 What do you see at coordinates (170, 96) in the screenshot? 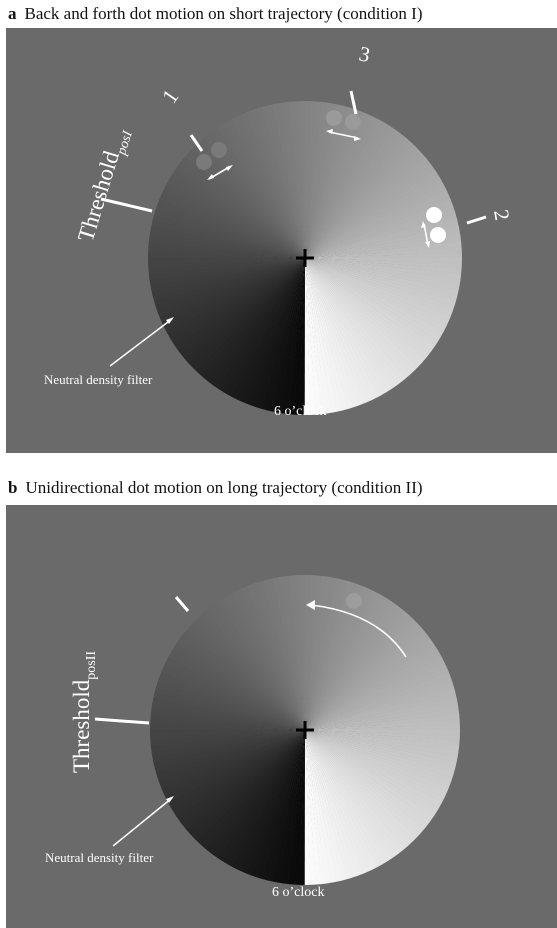
I see `tick-label-1: 1` at bounding box center [170, 96].